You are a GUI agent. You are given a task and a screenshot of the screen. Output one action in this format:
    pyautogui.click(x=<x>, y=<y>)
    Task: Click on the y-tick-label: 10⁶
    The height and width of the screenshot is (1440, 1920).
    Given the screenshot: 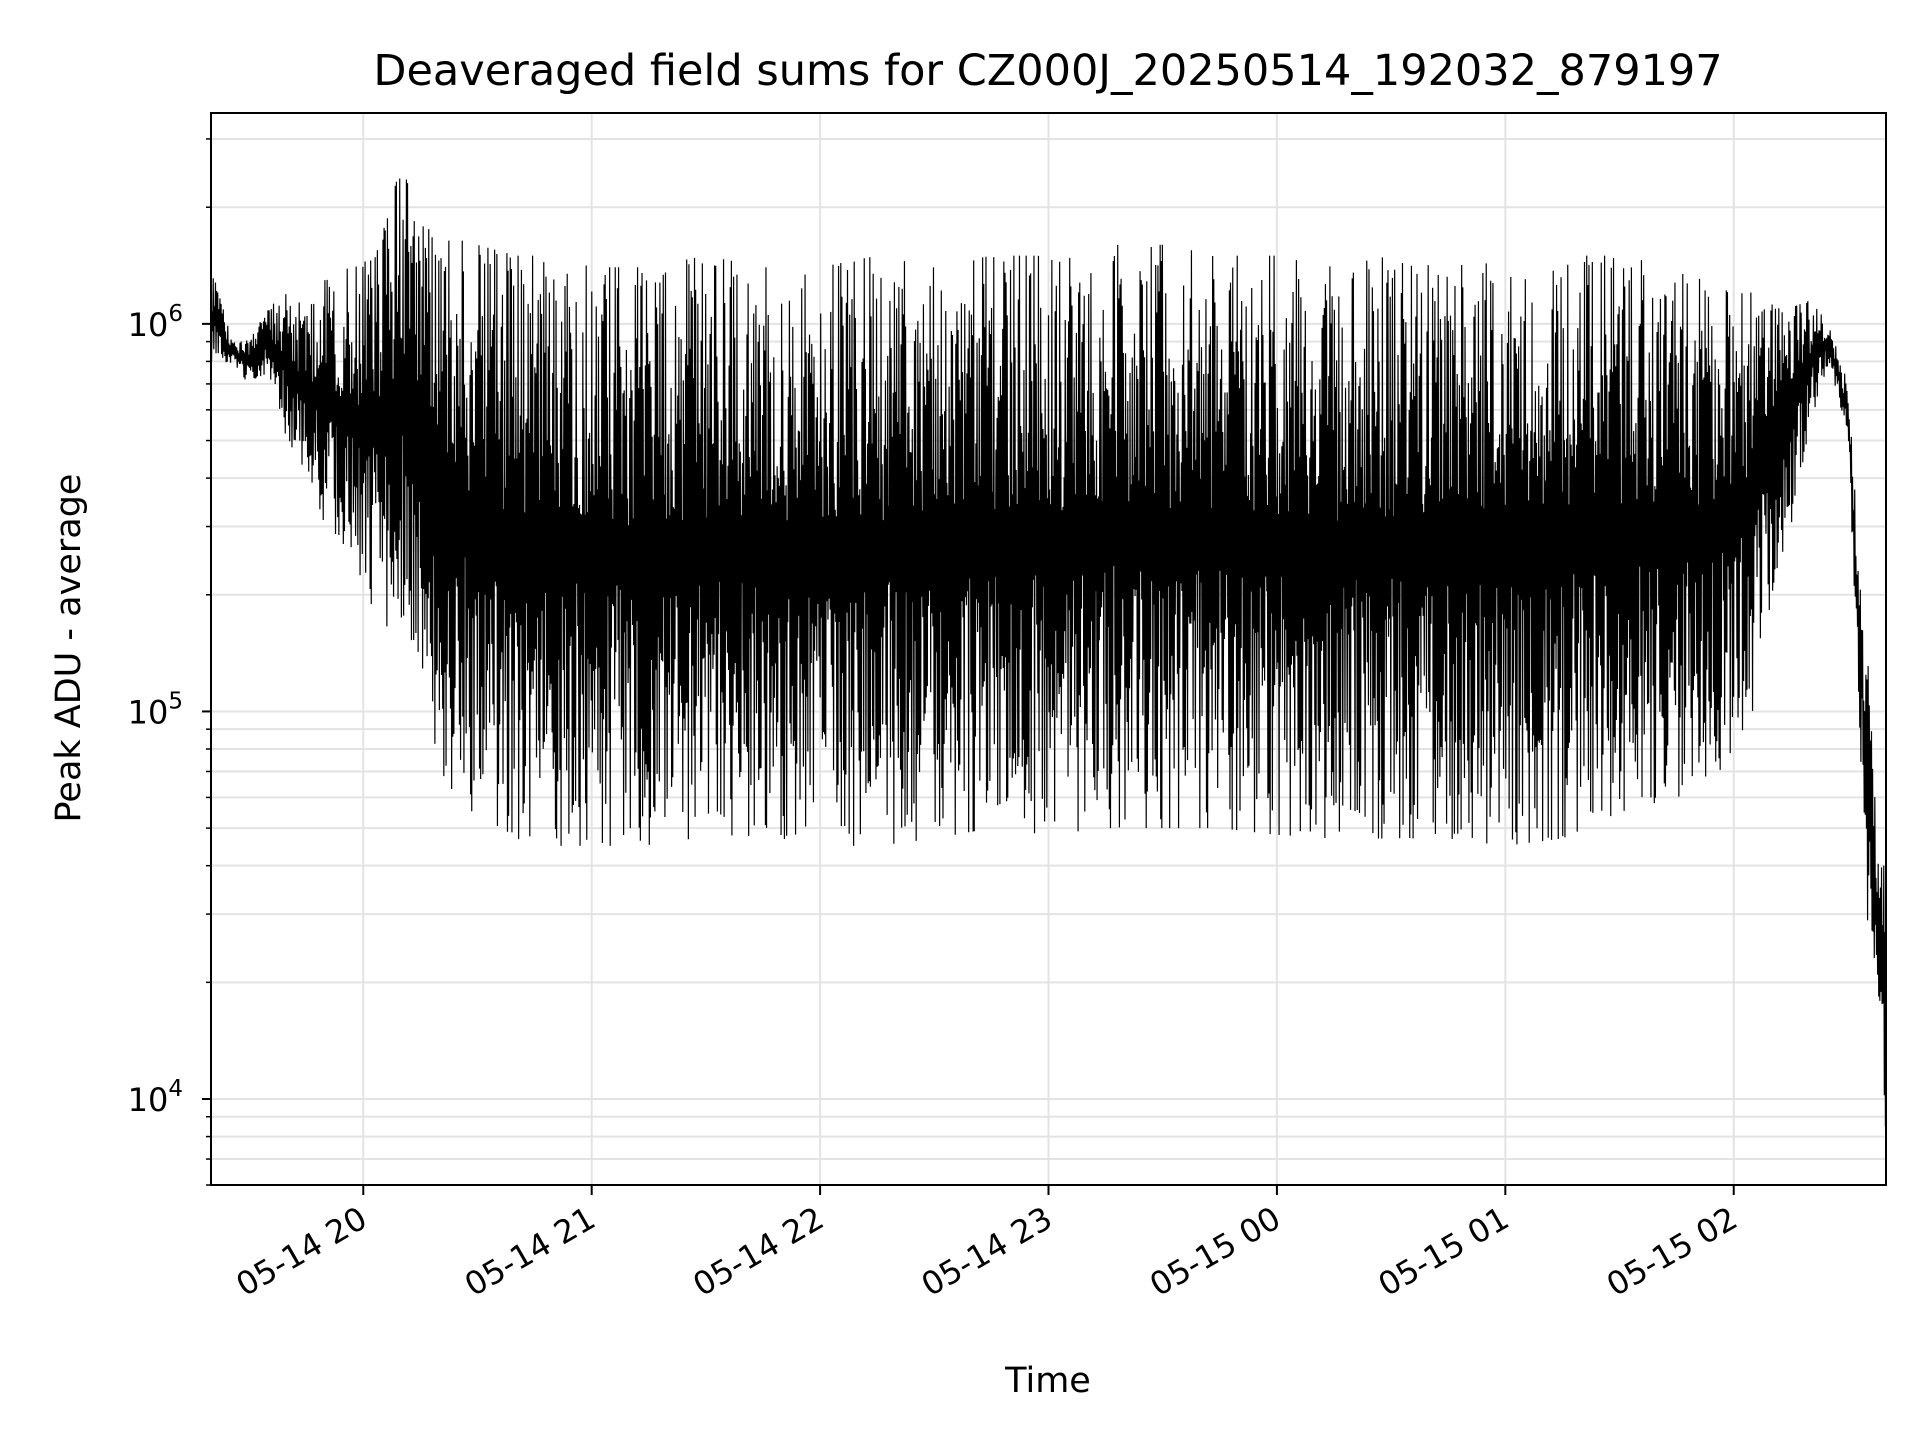 What is the action you would take?
    pyautogui.click(x=155, y=322)
    